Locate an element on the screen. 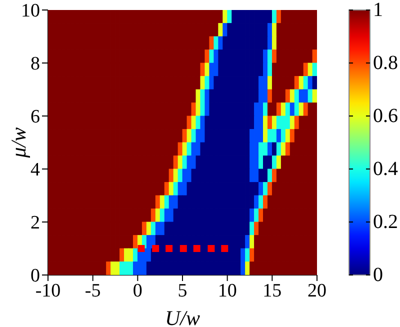 The height and width of the screenshot is (327, 400). y-tick-label: 4 is located at coordinates (35, 170).